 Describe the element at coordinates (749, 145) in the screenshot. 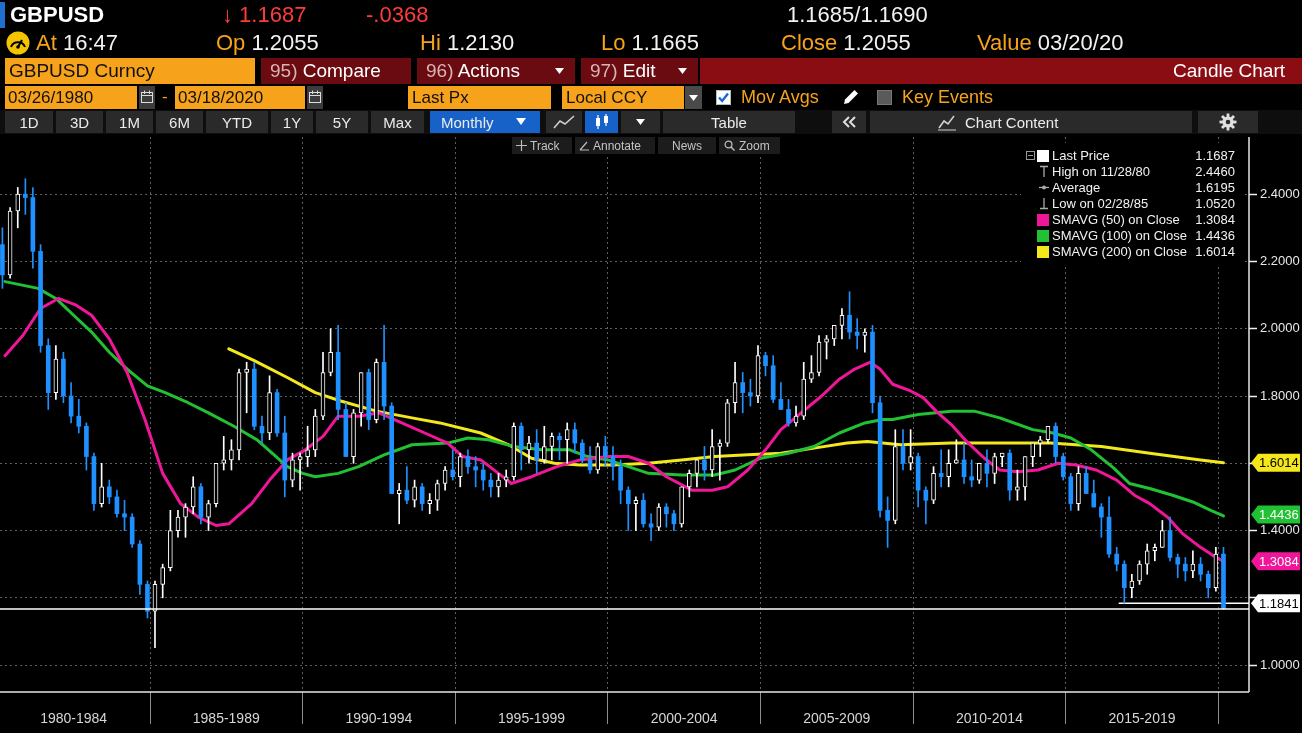

I see `annotation: Zoom` at that location.